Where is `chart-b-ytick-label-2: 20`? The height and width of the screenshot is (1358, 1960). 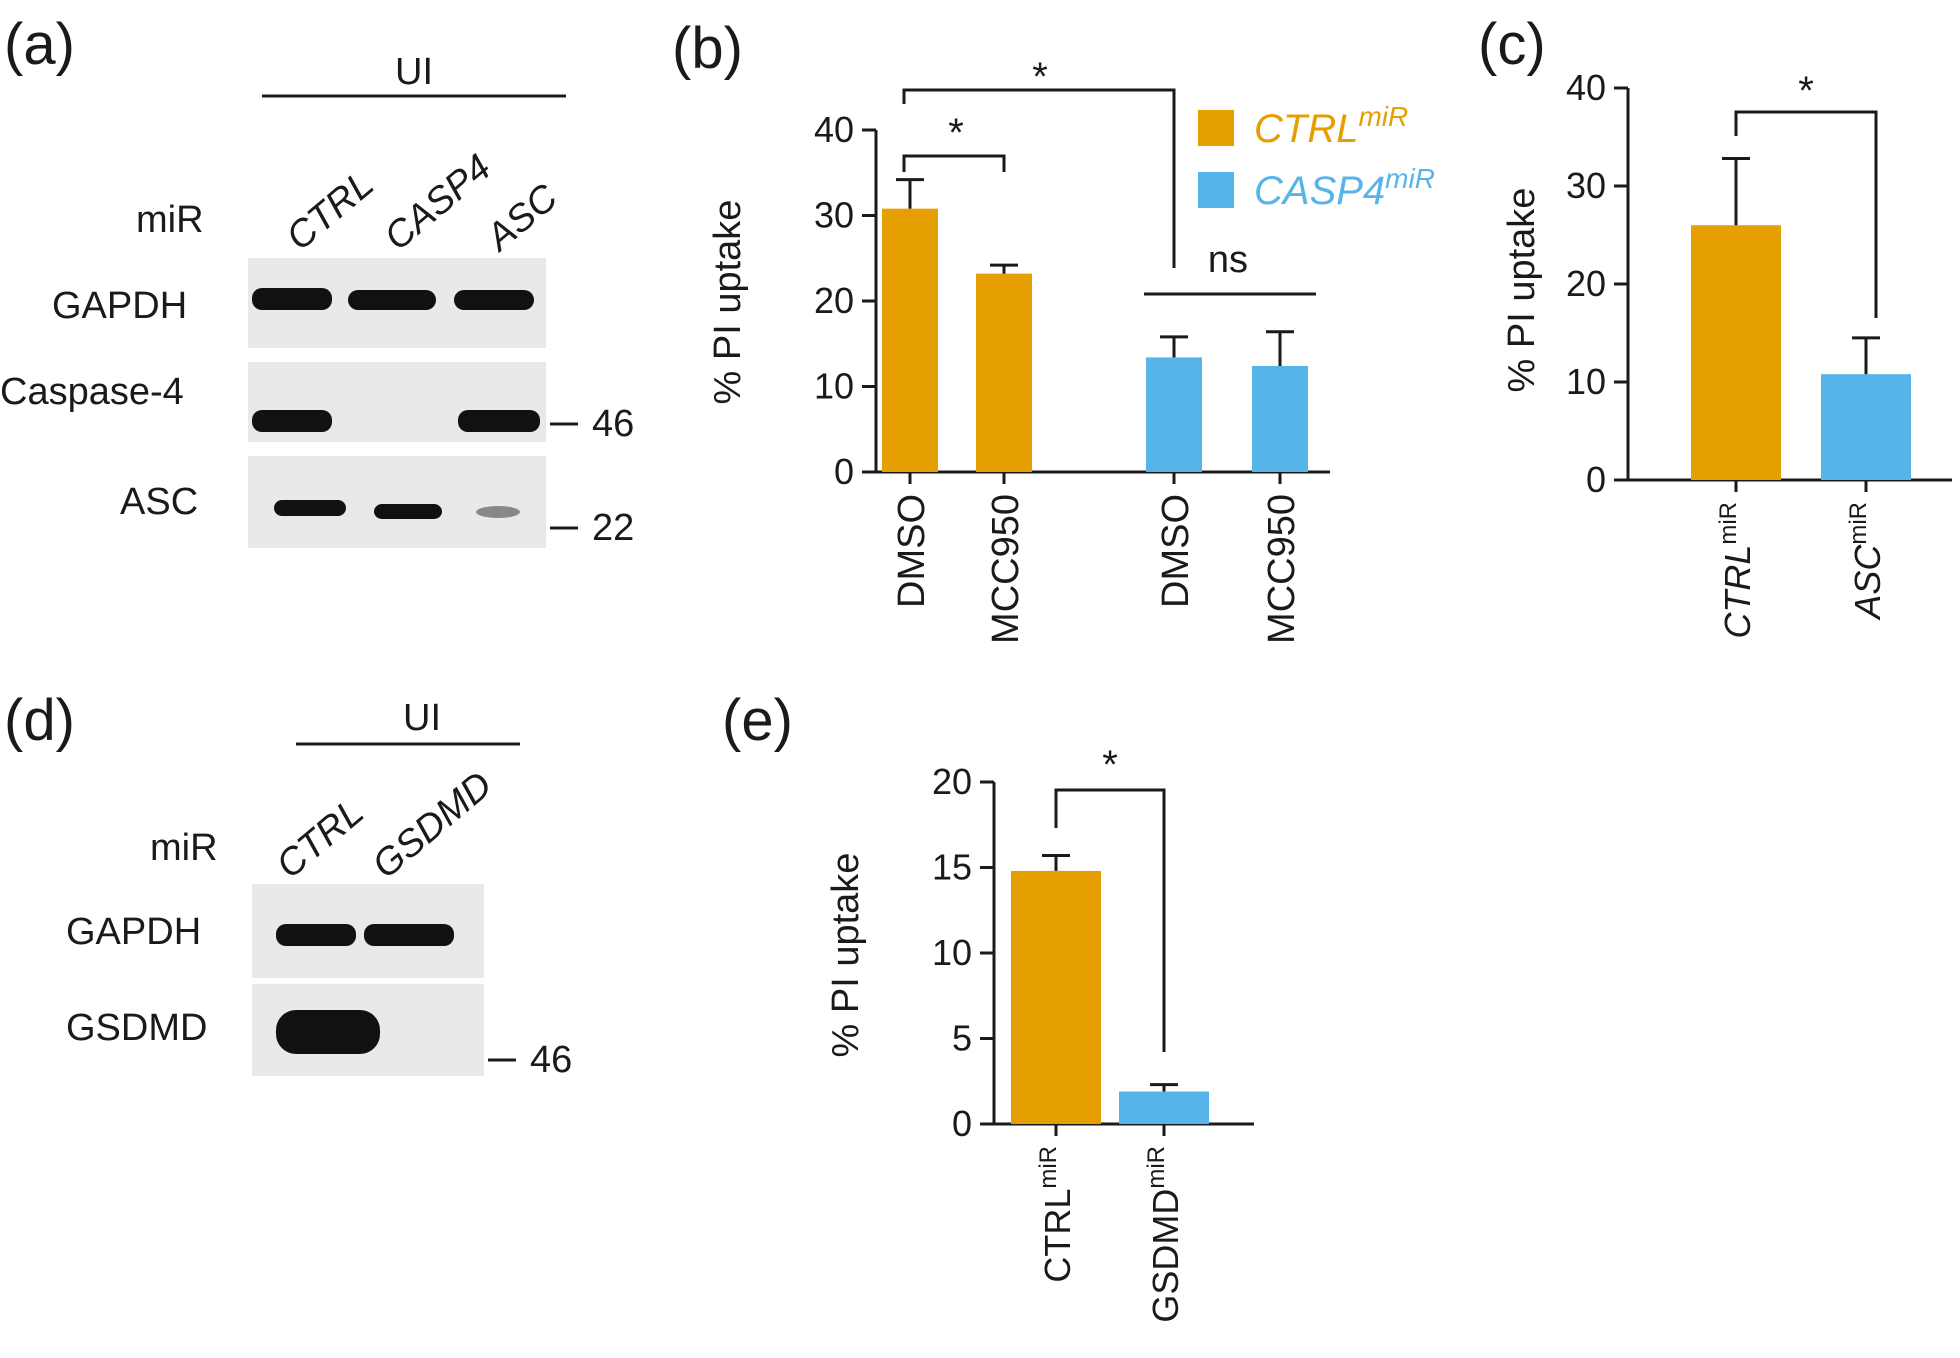 chart-b-ytick-label-2: 20 is located at coordinates (834, 300).